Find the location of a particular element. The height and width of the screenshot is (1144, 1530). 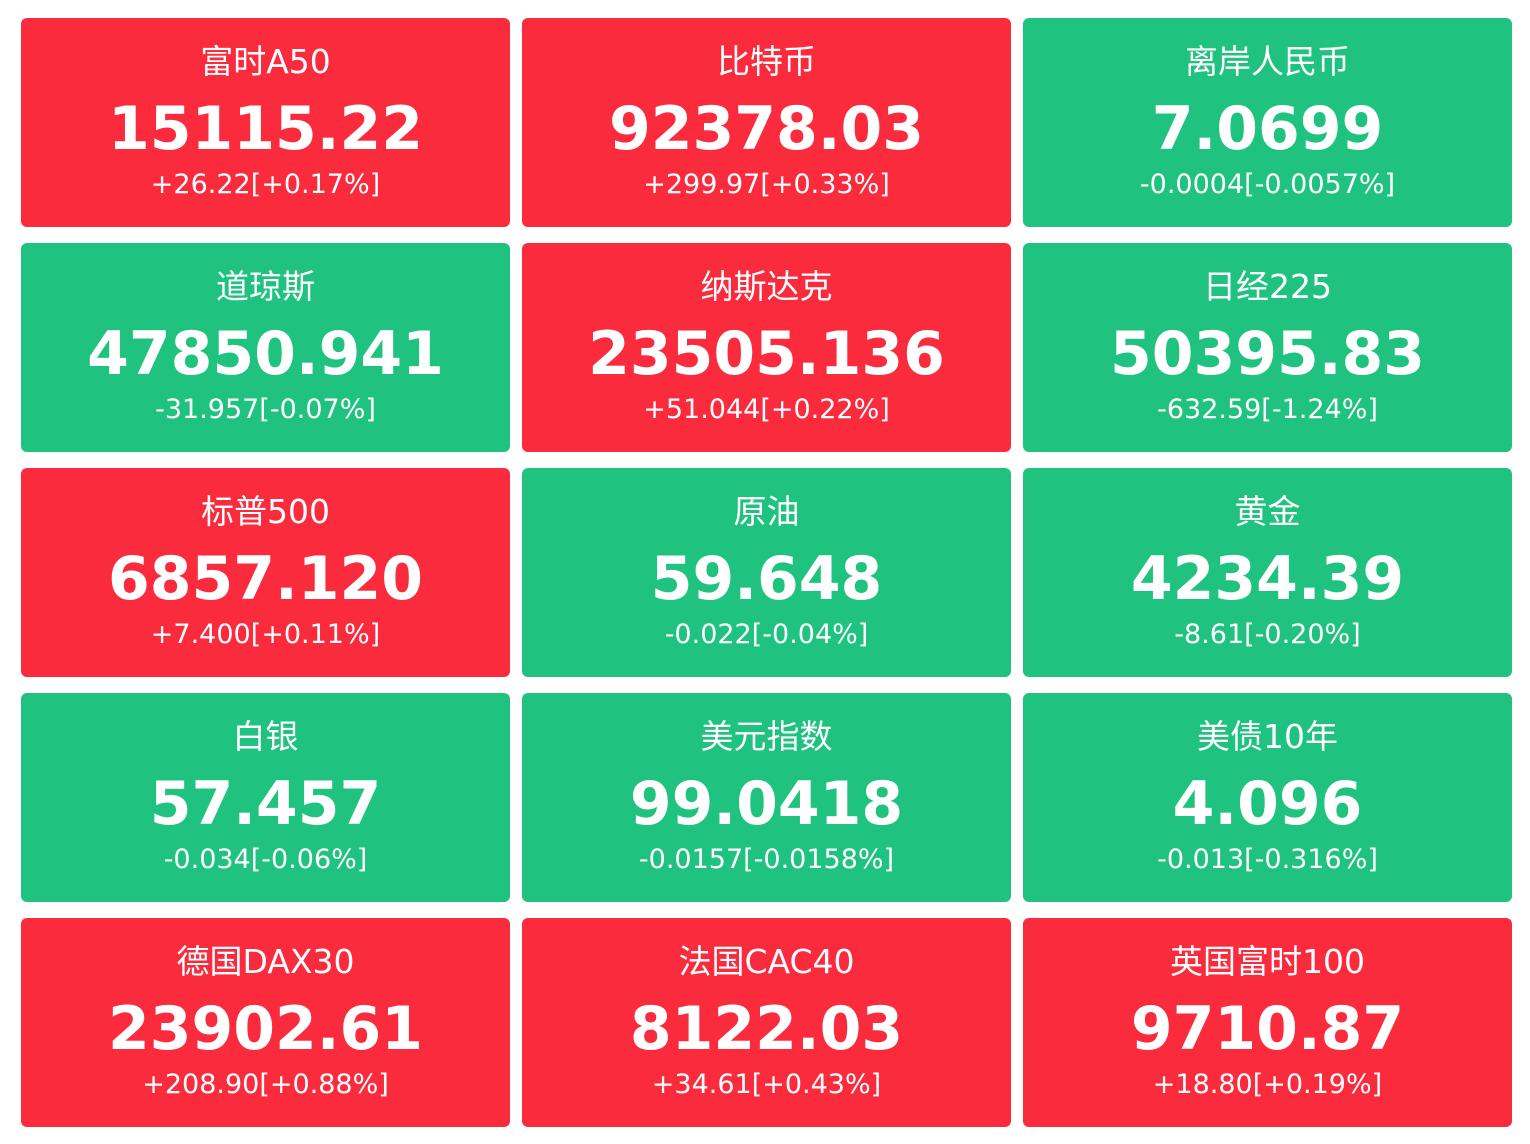

quote-card-sp500: 标普500 6857.120 +7.400[+0.11%] is located at coordinates (265, 572).